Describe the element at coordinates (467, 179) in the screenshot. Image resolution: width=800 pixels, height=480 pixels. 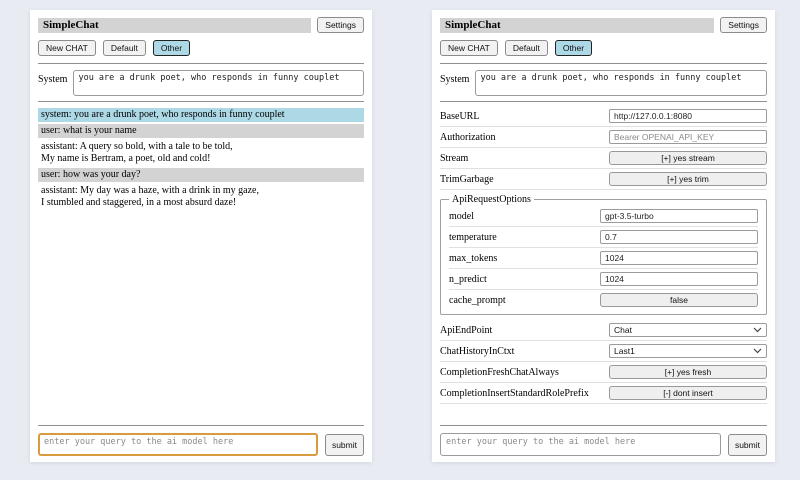
I see `setting-label: TrimGarbage` at that location.